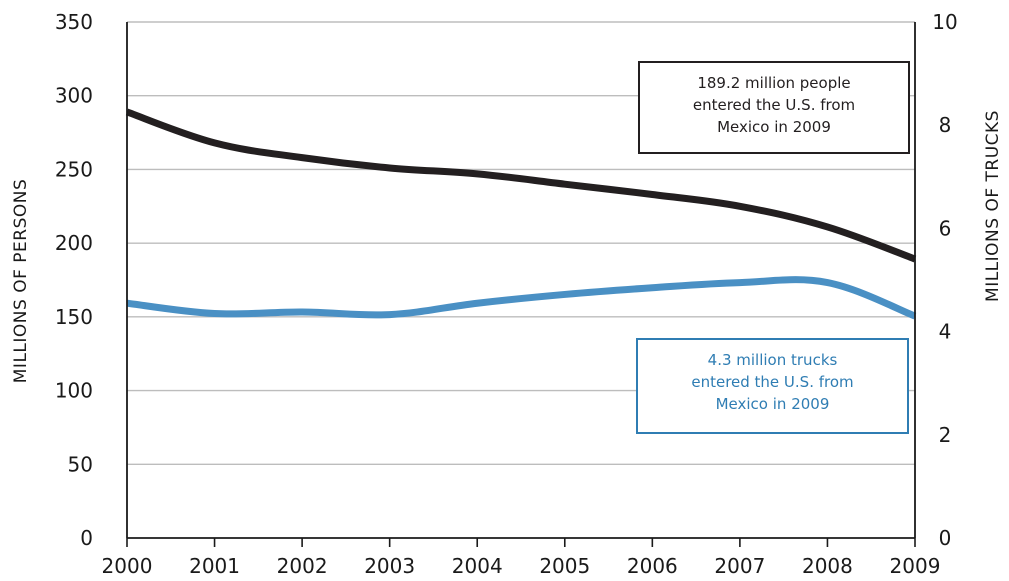 The height and width of the screenshot is (581, 1009). Describe the element at coordinates (827, 566) in the screenshot. I see `x-tick-label: 2008` at that location.